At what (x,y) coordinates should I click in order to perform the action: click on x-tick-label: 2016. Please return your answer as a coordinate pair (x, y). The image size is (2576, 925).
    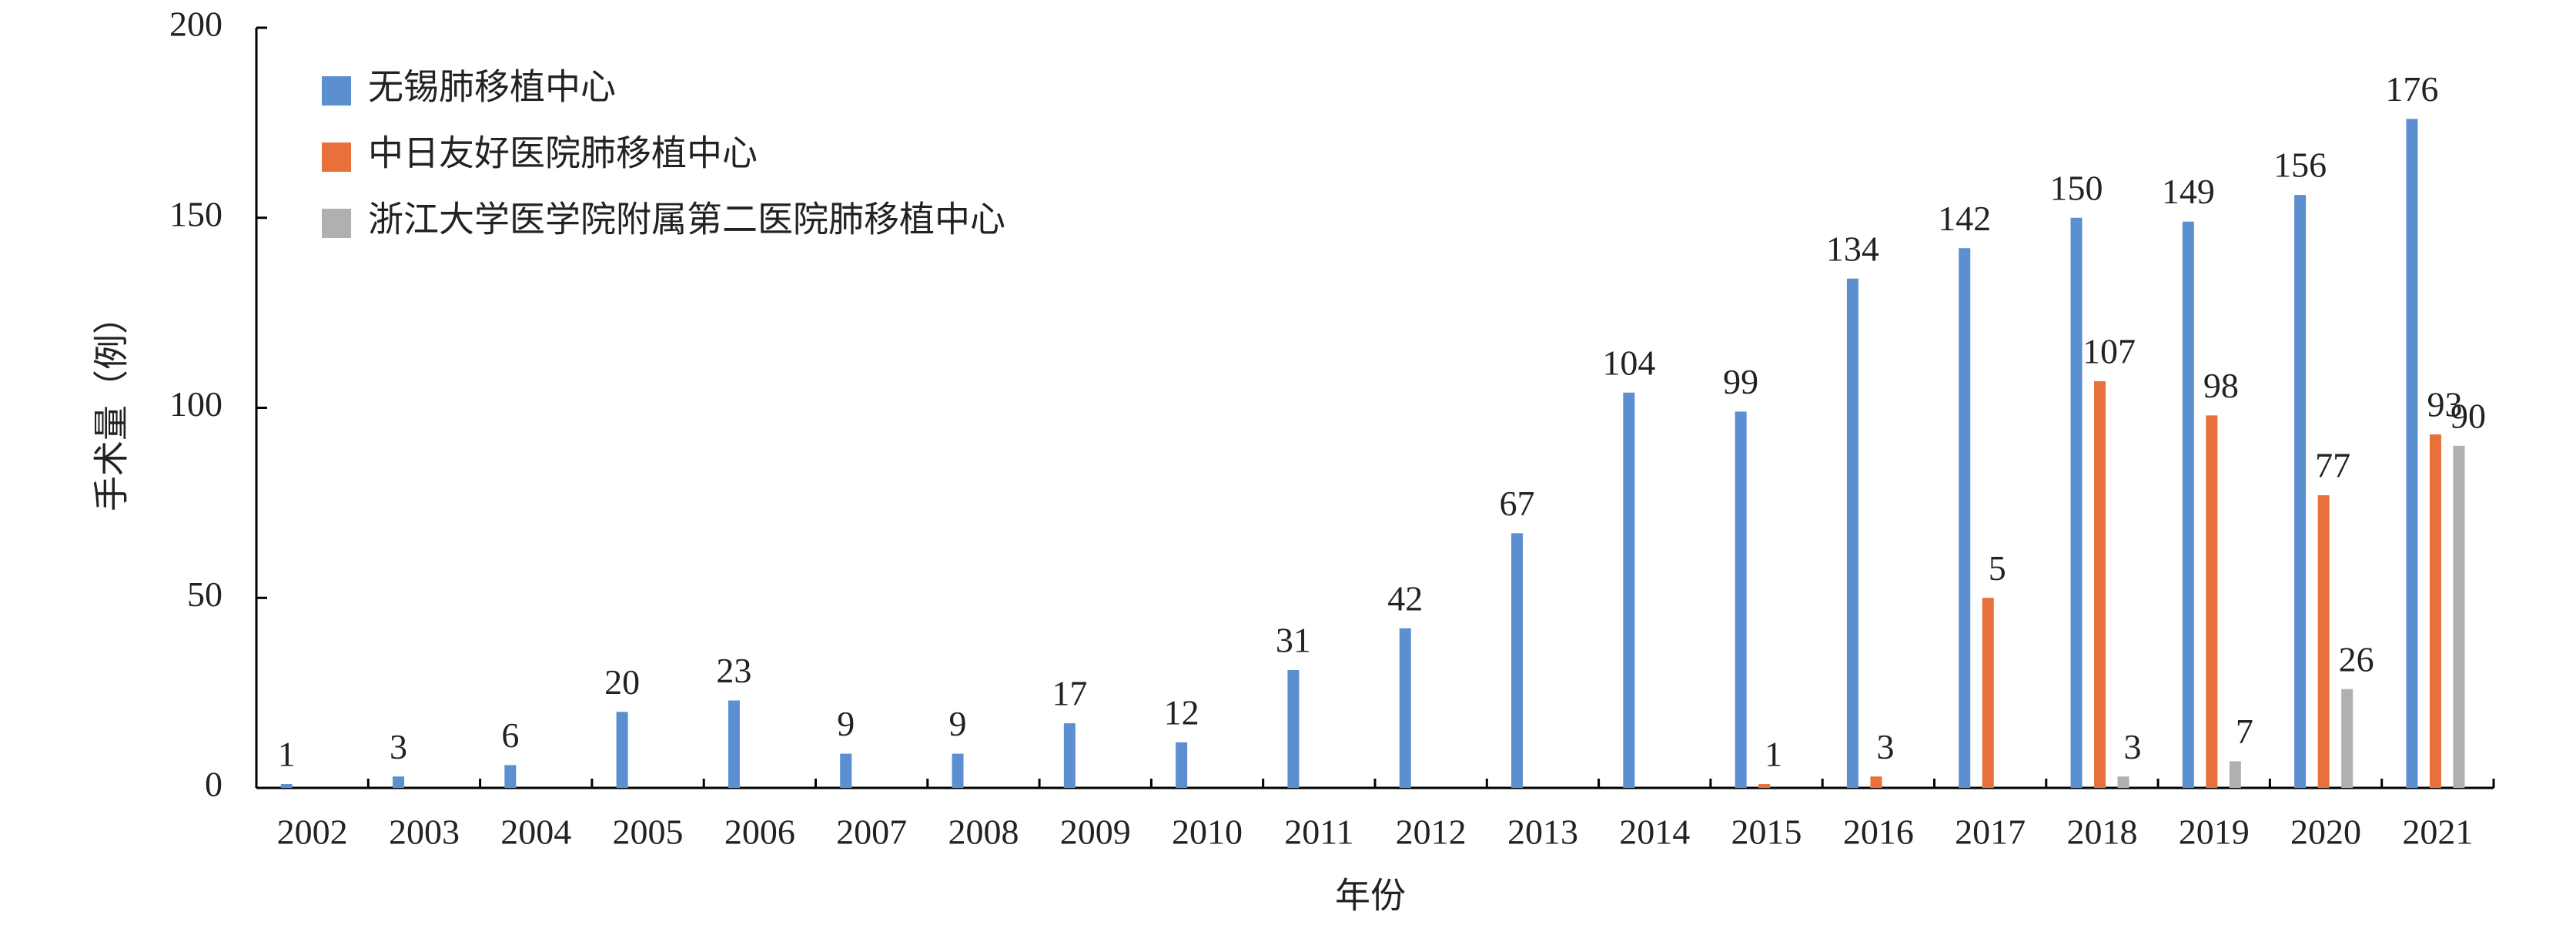
    Looking at the image, I should click on (1879, 832).